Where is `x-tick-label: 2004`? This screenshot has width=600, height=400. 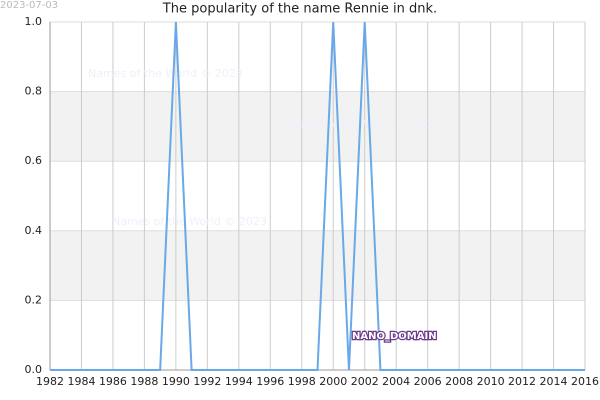
x-tick-label: 2004 is located at coordinates (396, 381).